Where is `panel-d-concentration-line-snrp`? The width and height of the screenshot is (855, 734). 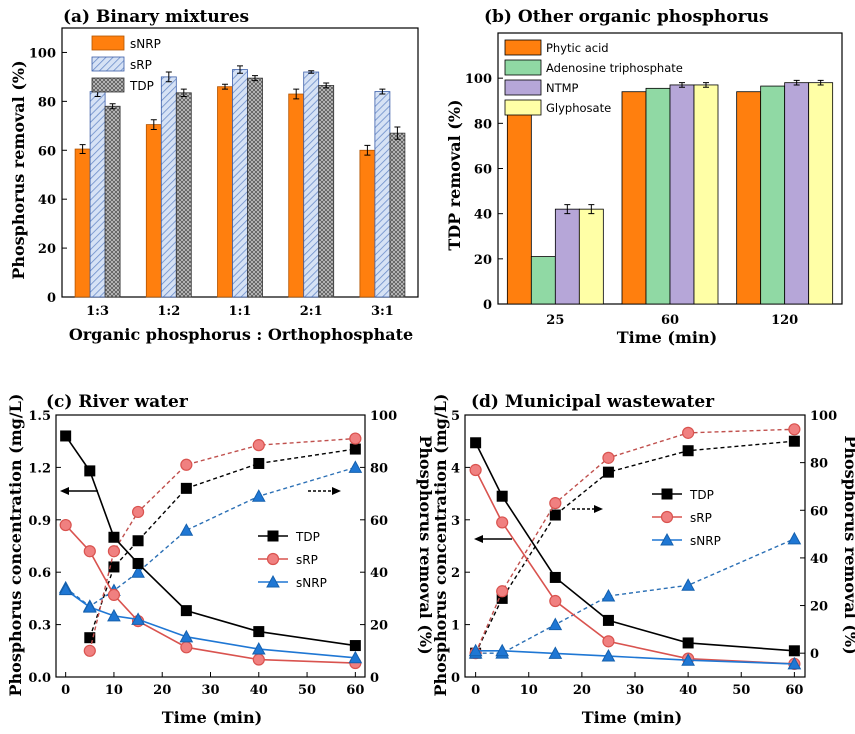
panel-d-concentration-line-snrp is located at coordinates (635, 657).